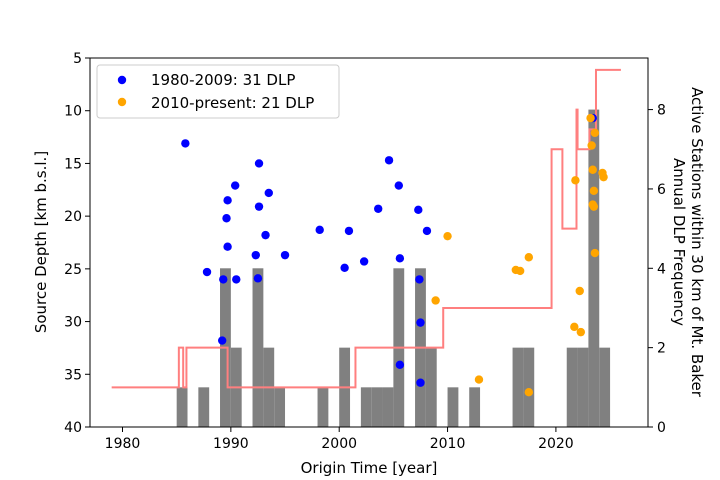  What do you see at coordinates (594, 268) in the screenshot?
I see `histogram-bar-2023` at bounding box center [594, 268].